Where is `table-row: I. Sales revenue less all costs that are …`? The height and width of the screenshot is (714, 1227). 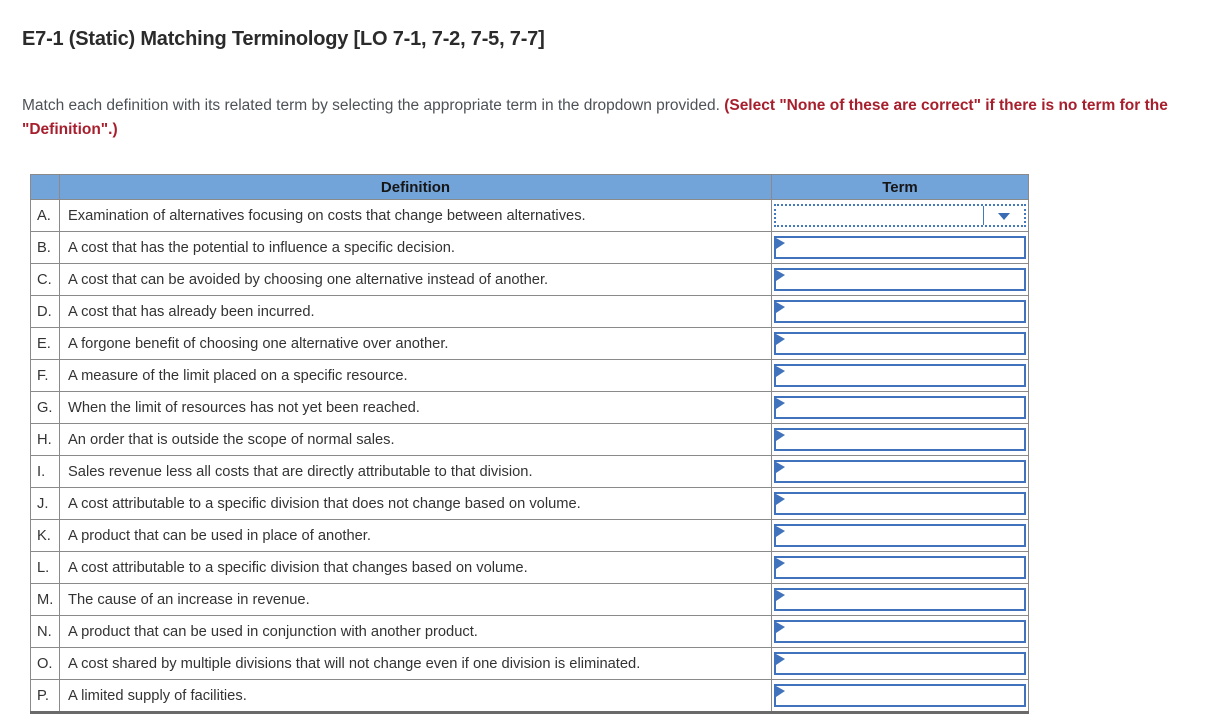 table-row: I. Sales revenue less all costs that are … is located at coordinates (529, 471).